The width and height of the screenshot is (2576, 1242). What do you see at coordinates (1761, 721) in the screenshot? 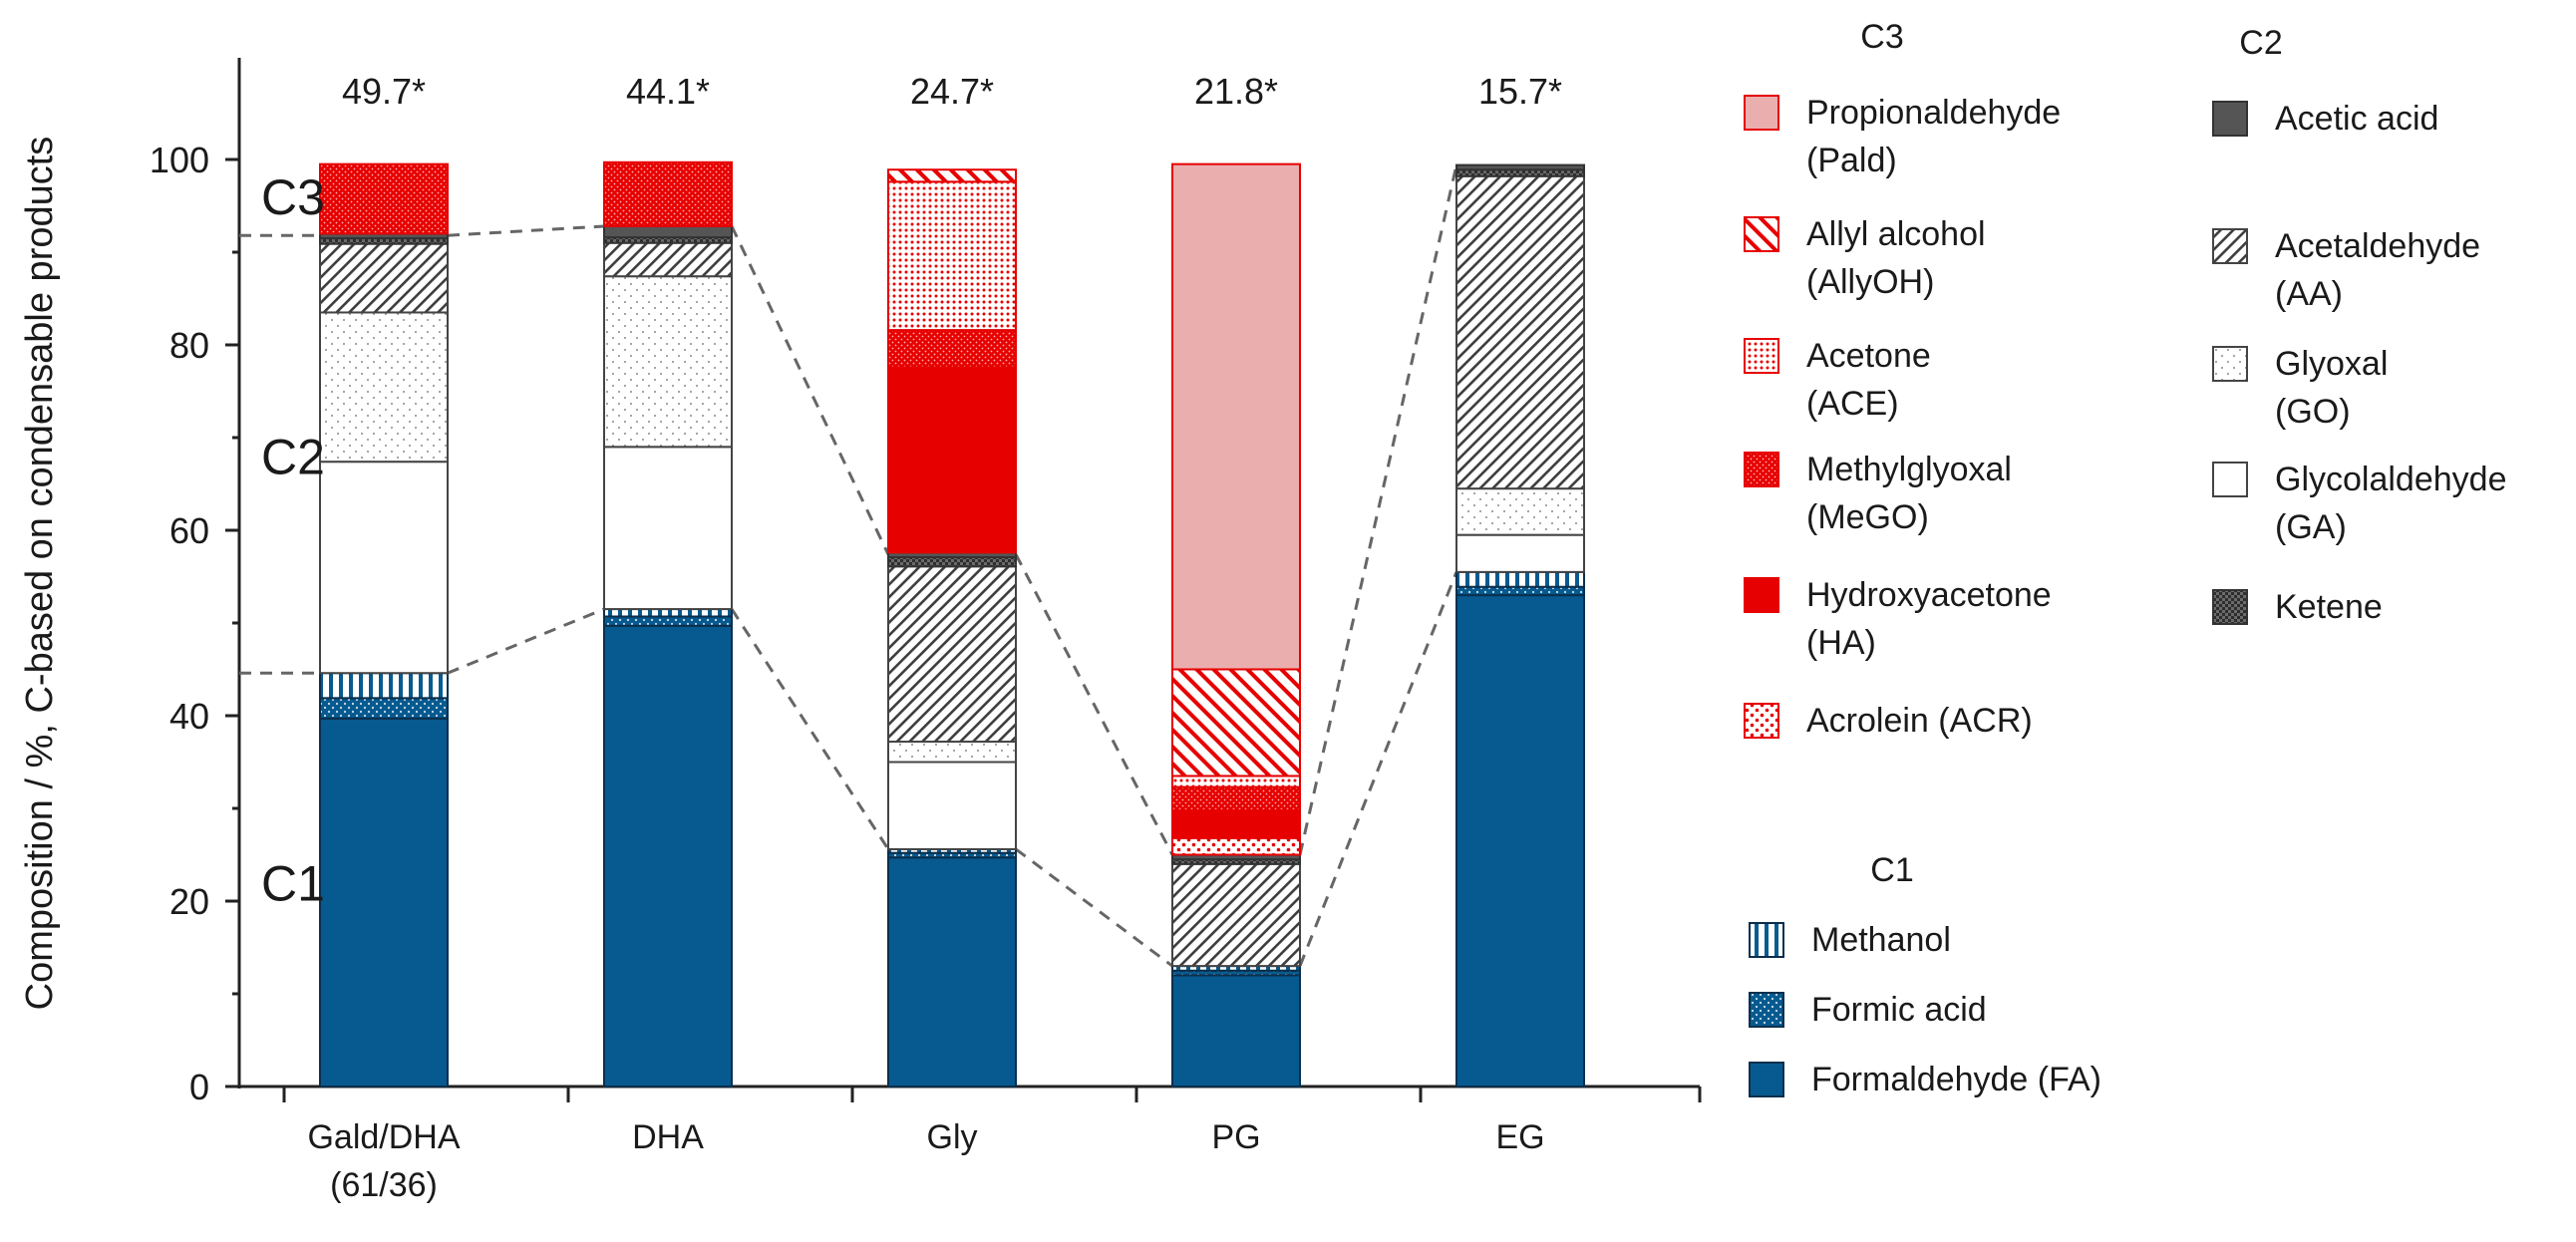
I see `legend-swatch-acrolein-acr` at bounding box center [1761, 721].